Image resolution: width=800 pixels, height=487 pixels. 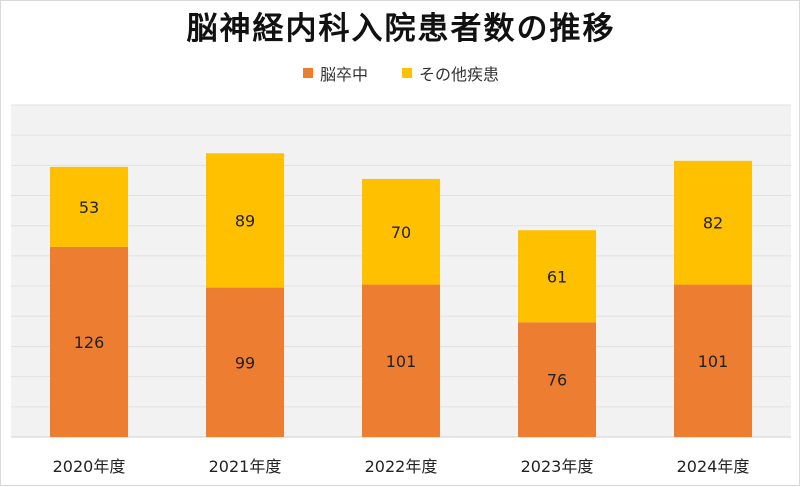 I want to click on legend-item-stroke: 脳卒中, so click(x=335, y=73).